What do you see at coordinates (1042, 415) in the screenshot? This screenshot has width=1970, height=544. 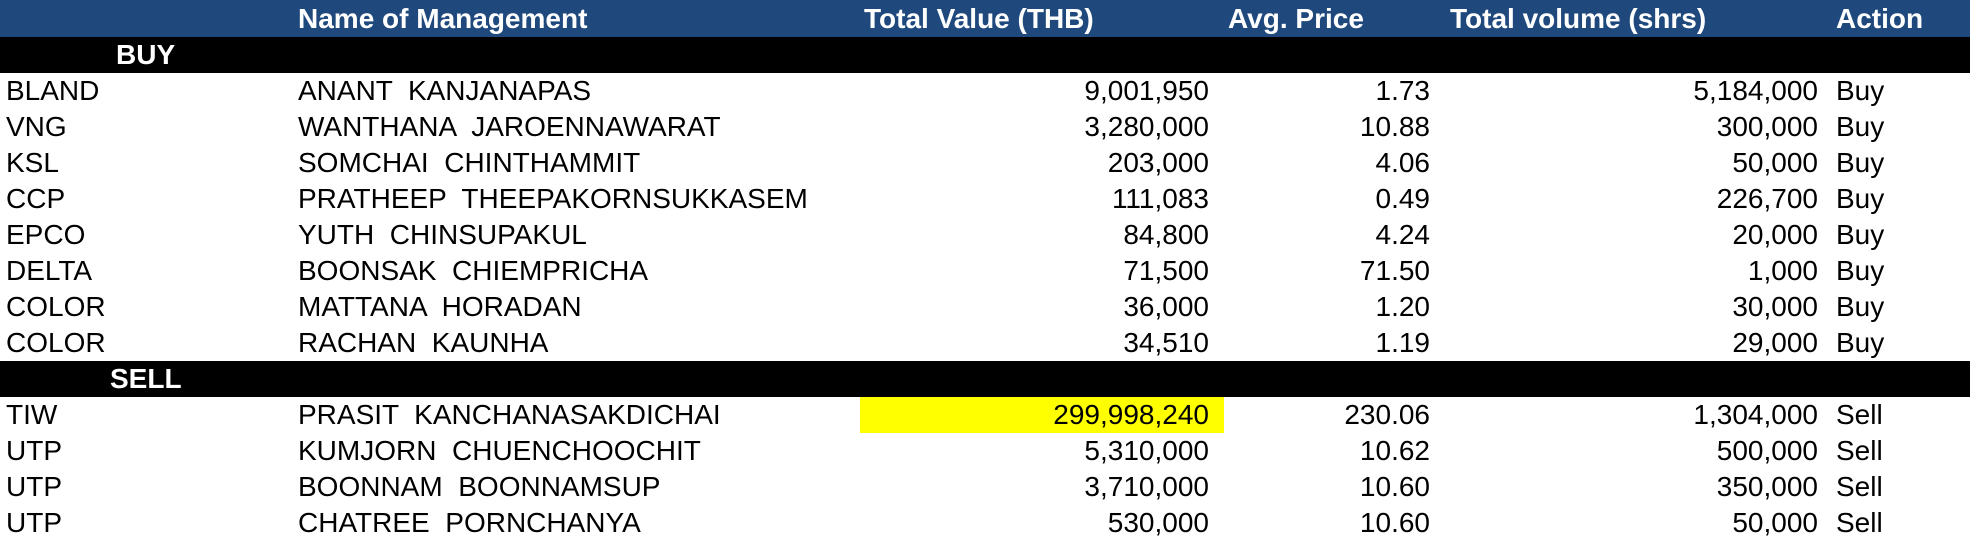 I see `highlighted-value-background` at bounding box center [1042, 415].